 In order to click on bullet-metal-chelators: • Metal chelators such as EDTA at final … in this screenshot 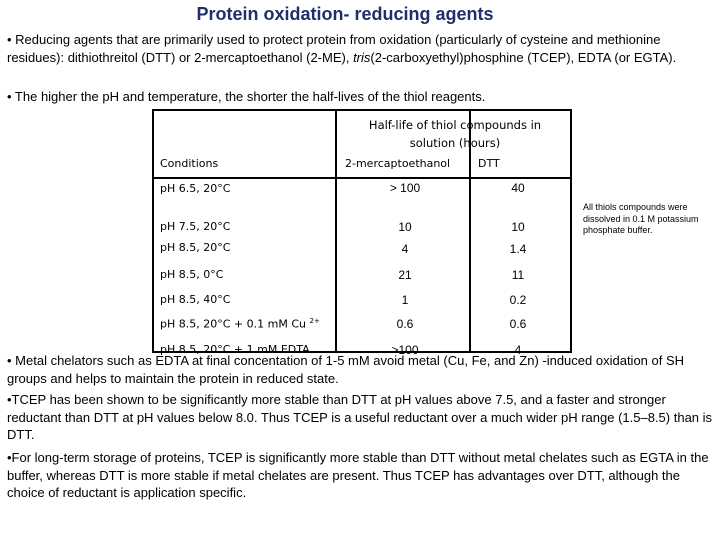, I will do `click(346, 369)`.